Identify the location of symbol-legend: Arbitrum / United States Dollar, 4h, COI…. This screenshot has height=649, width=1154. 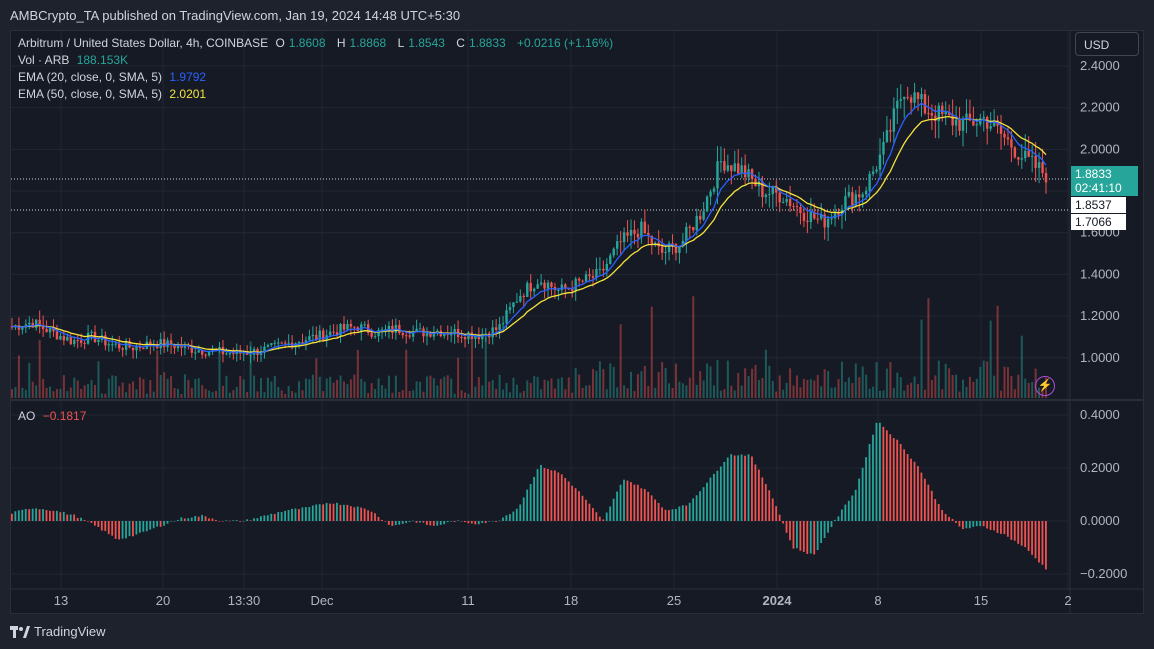
(317, 43).